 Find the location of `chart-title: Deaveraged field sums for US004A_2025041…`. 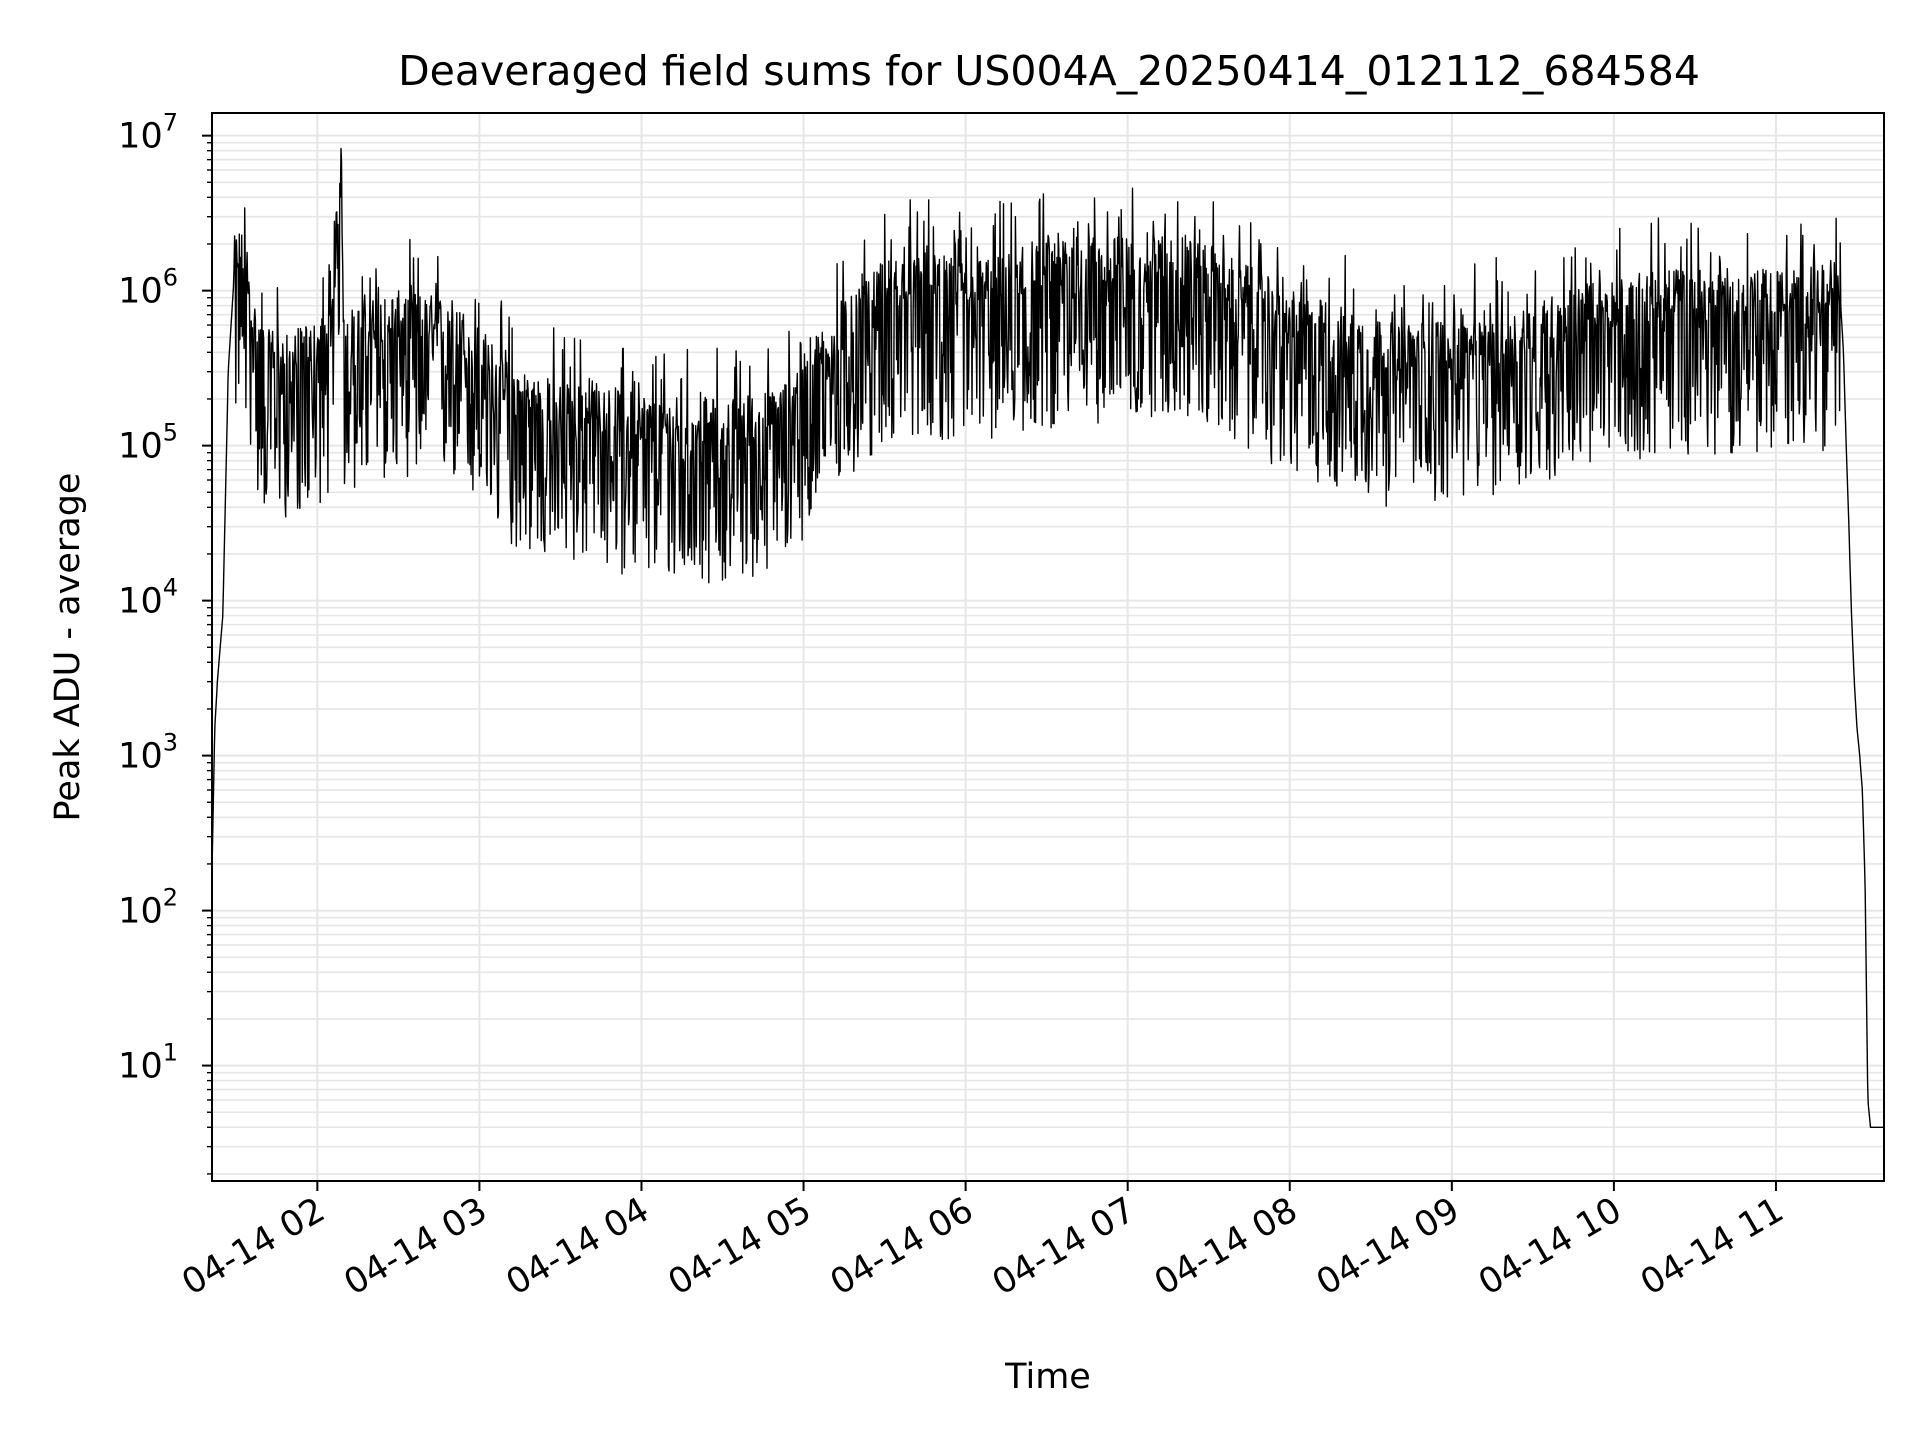

chart-title: Deaveraged field sums for US004A_2025041… is located at coordinates (1049, 71).